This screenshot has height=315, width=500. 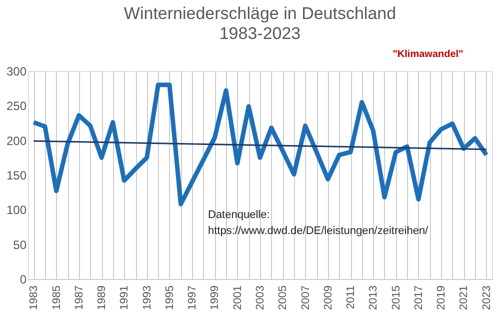 I want to click on y-tick-label: 100, so click(x=16, y=210).